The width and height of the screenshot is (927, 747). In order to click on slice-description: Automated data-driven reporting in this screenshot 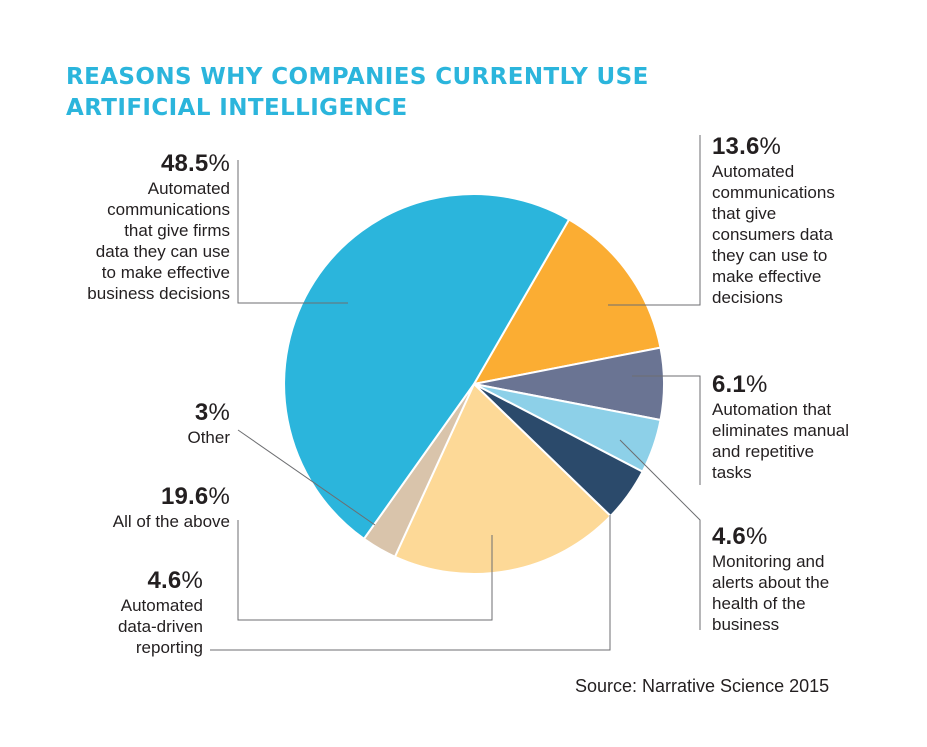, I will do `click(160, 626)`.